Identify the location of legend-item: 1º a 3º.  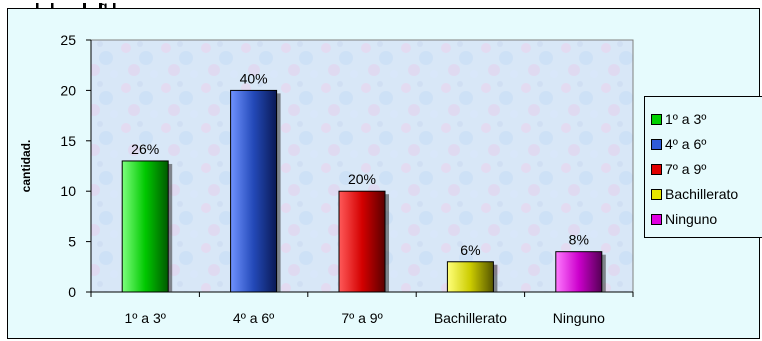
(678, 119).